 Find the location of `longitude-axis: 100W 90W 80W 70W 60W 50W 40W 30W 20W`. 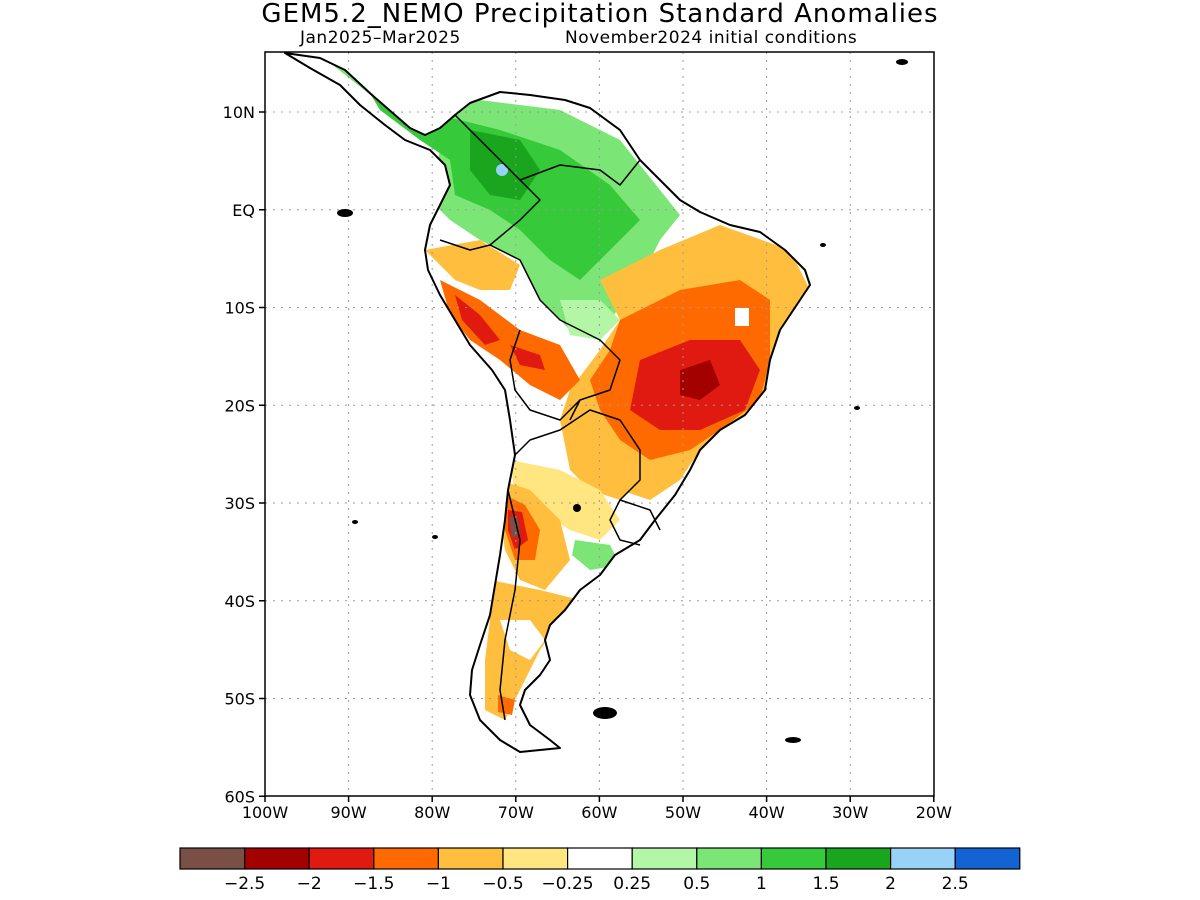

longitude-axis: 100W 90W 80W 70W 60W 50W 40W 30W 20W is located at coordinates (597, 809).